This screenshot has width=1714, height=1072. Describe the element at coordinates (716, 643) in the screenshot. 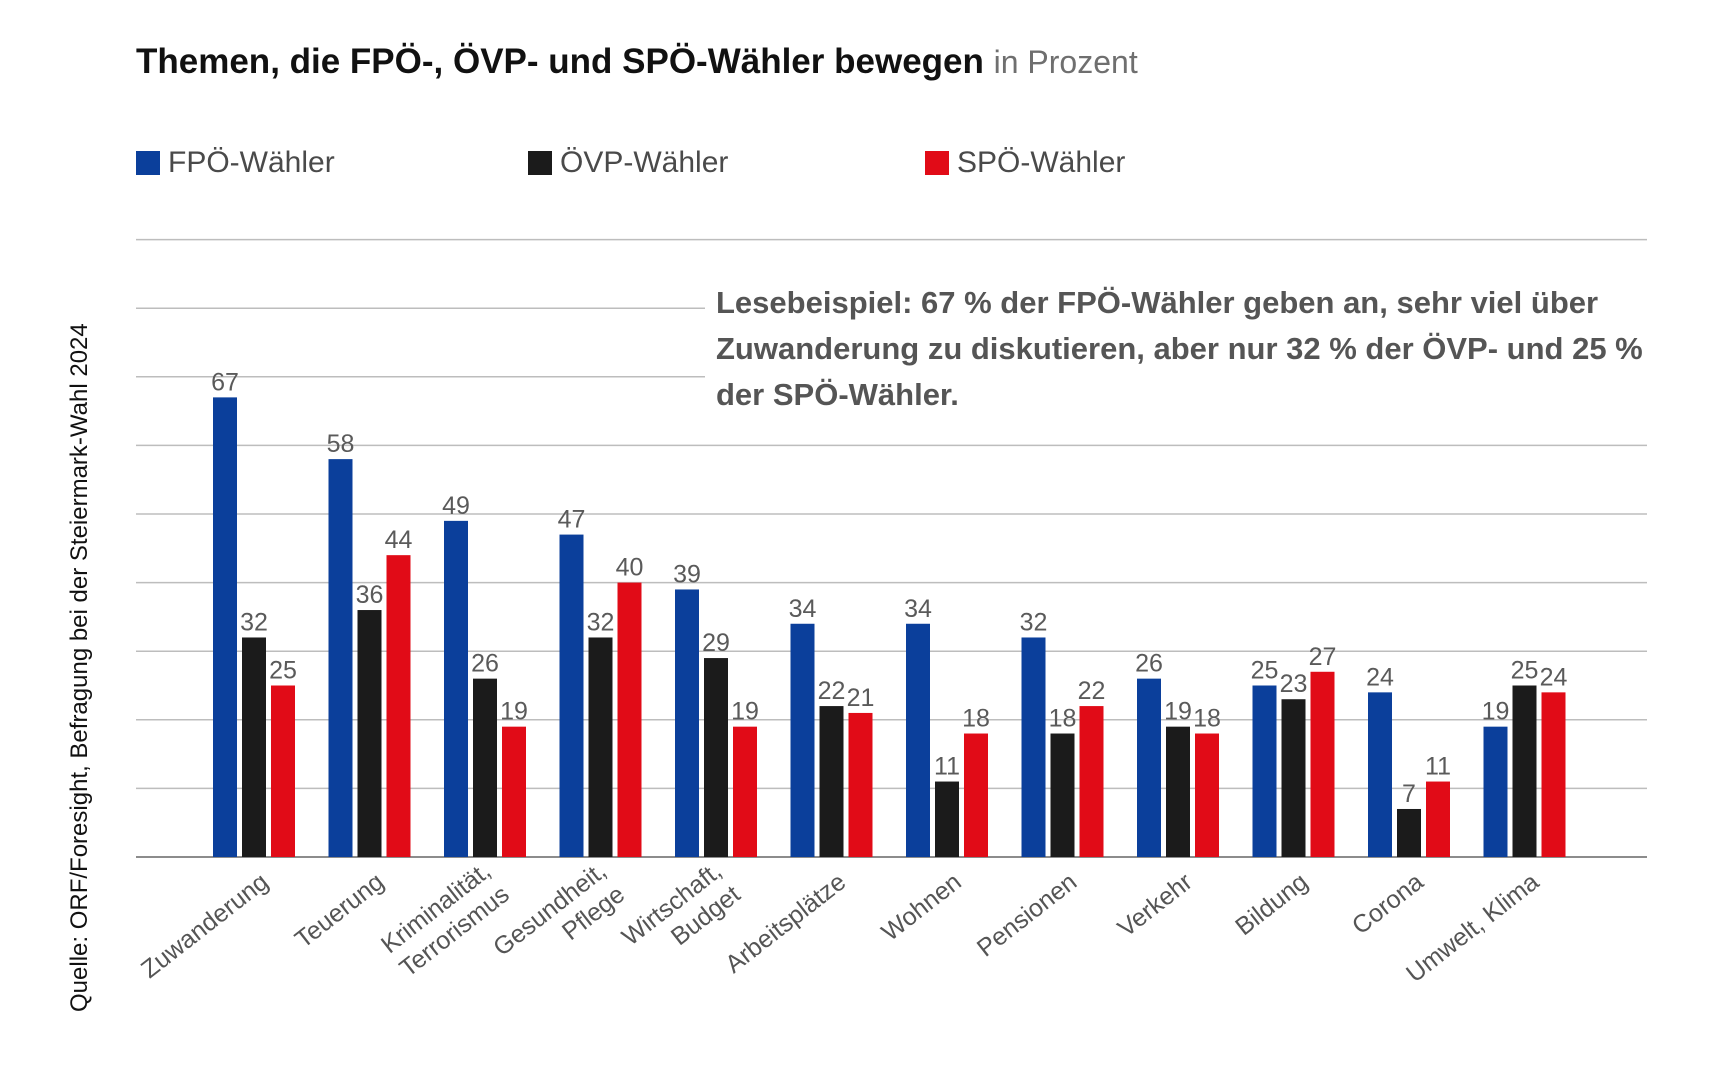

I see `data-label-ovp: 29` at that location.